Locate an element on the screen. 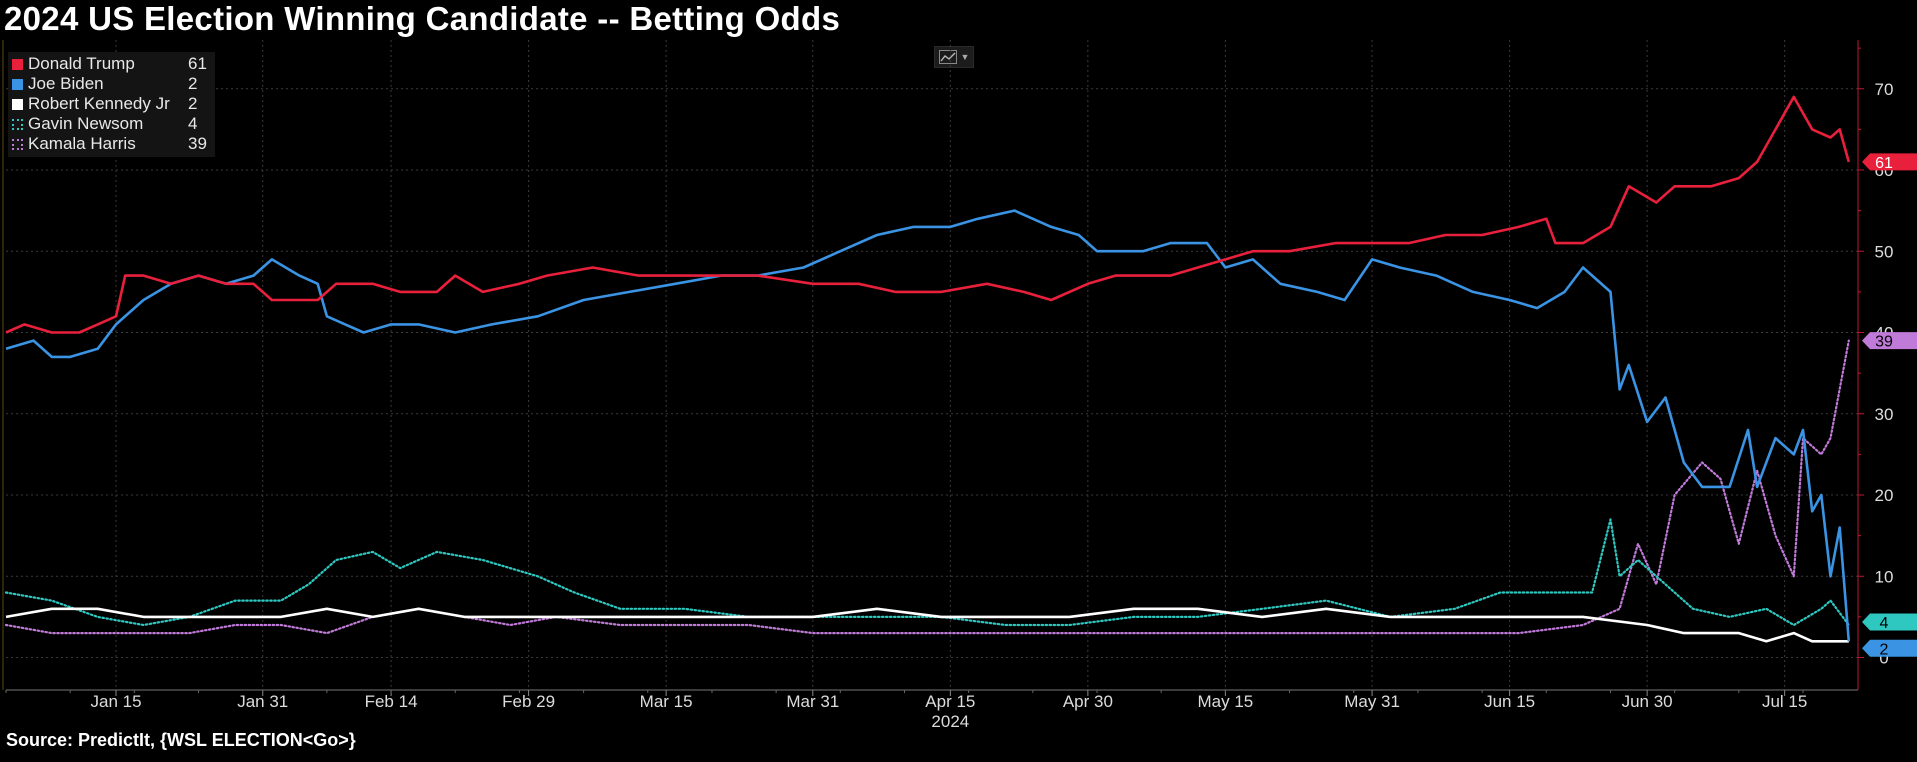  source-note: Source: PredictIt, {WSL ELECTION<Go>} is located at coordinates (181, 740).